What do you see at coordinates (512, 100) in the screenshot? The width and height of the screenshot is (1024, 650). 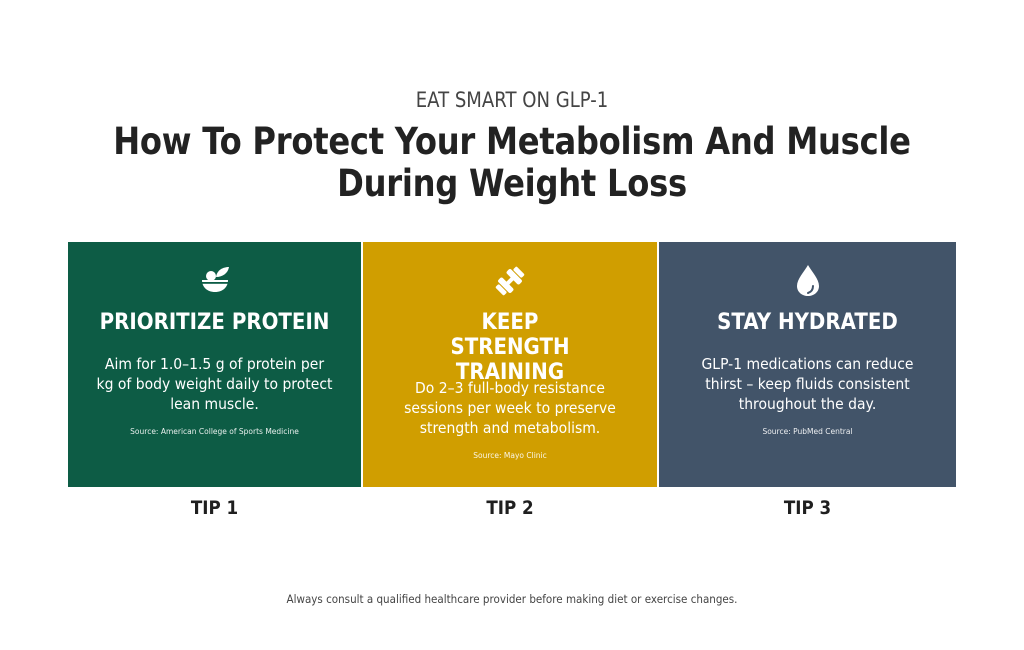 I see `eyebrow-label: EAT SMART ON GLP-1` at bounding box center [512, 100].